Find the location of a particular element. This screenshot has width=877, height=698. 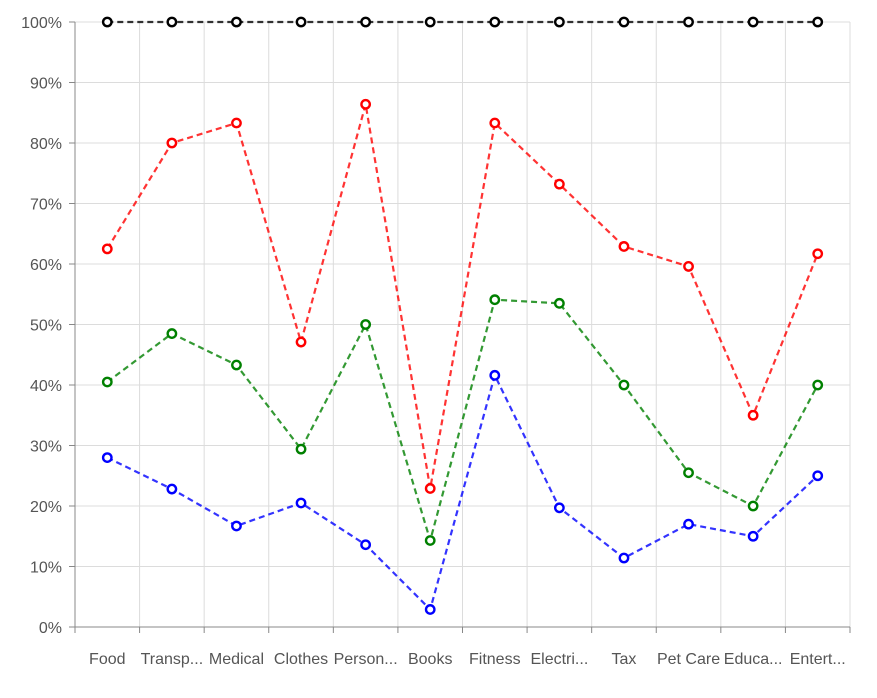

y-tick-label: 10% is located at coordinates (46, 568).